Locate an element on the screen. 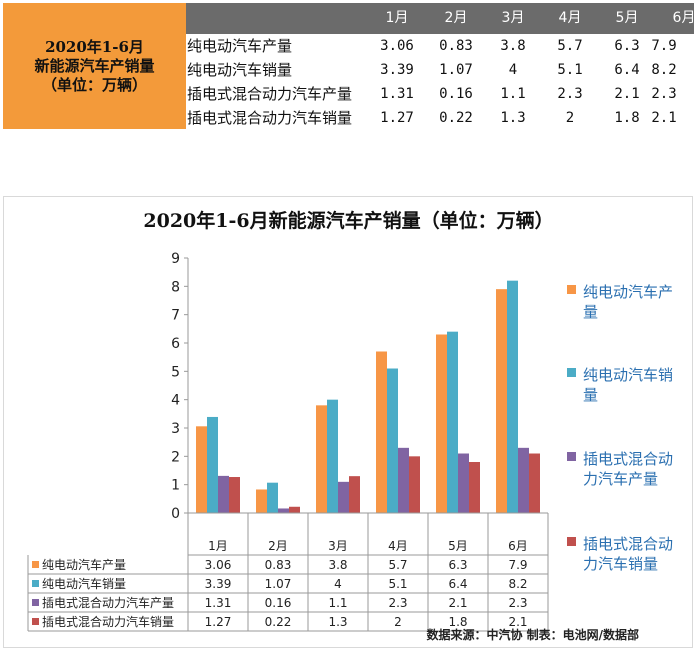  summary-title-line: 新能源汽车产销量 is located at coordinates (94, 65).